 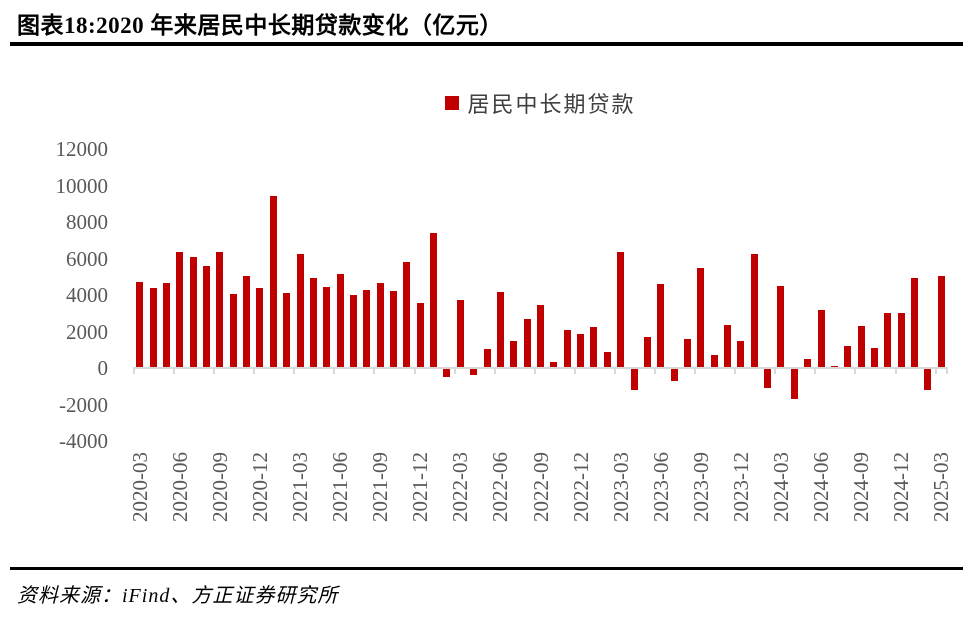 What do you see at coordinates (821, 487) in the screenshot?
I see `x-axis-tick-label: 2024-06` at bounding box center [821, 487].